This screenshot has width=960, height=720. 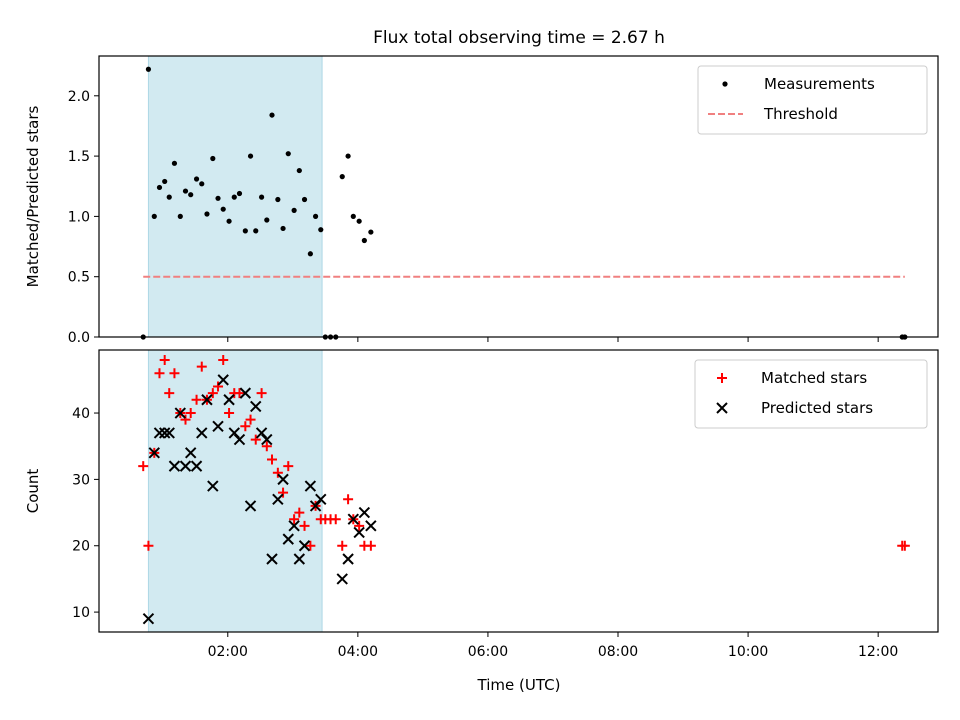 What do you see at coordinates (259, 499) in the screenshot?
I see `series-predicted-stars` at bounding box center [259, 499].